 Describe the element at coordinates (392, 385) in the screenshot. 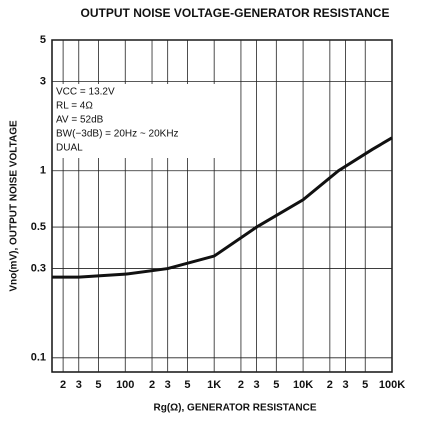

I see `x-tick-label: 100K` at that location.